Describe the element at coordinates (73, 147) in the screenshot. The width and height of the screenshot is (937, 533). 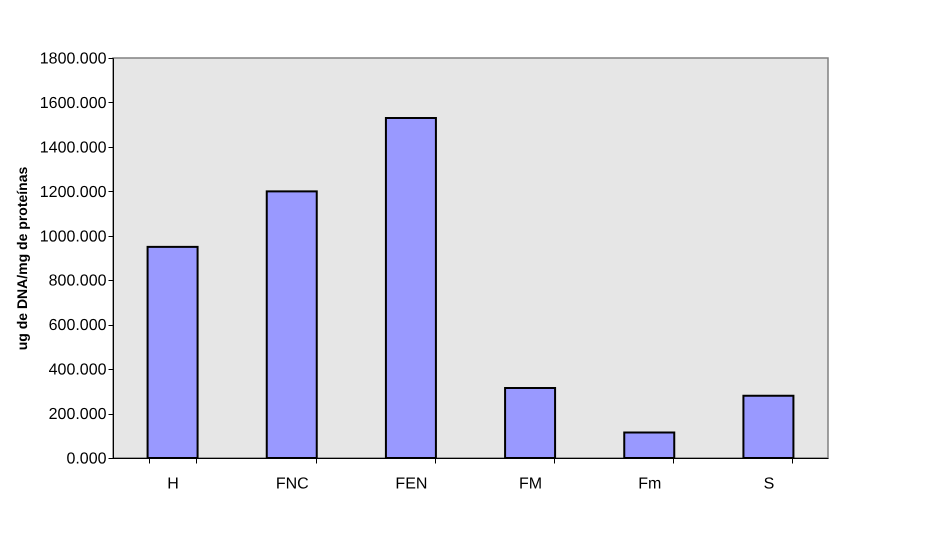
I see `y-tick-label: 1400.000` at that location.